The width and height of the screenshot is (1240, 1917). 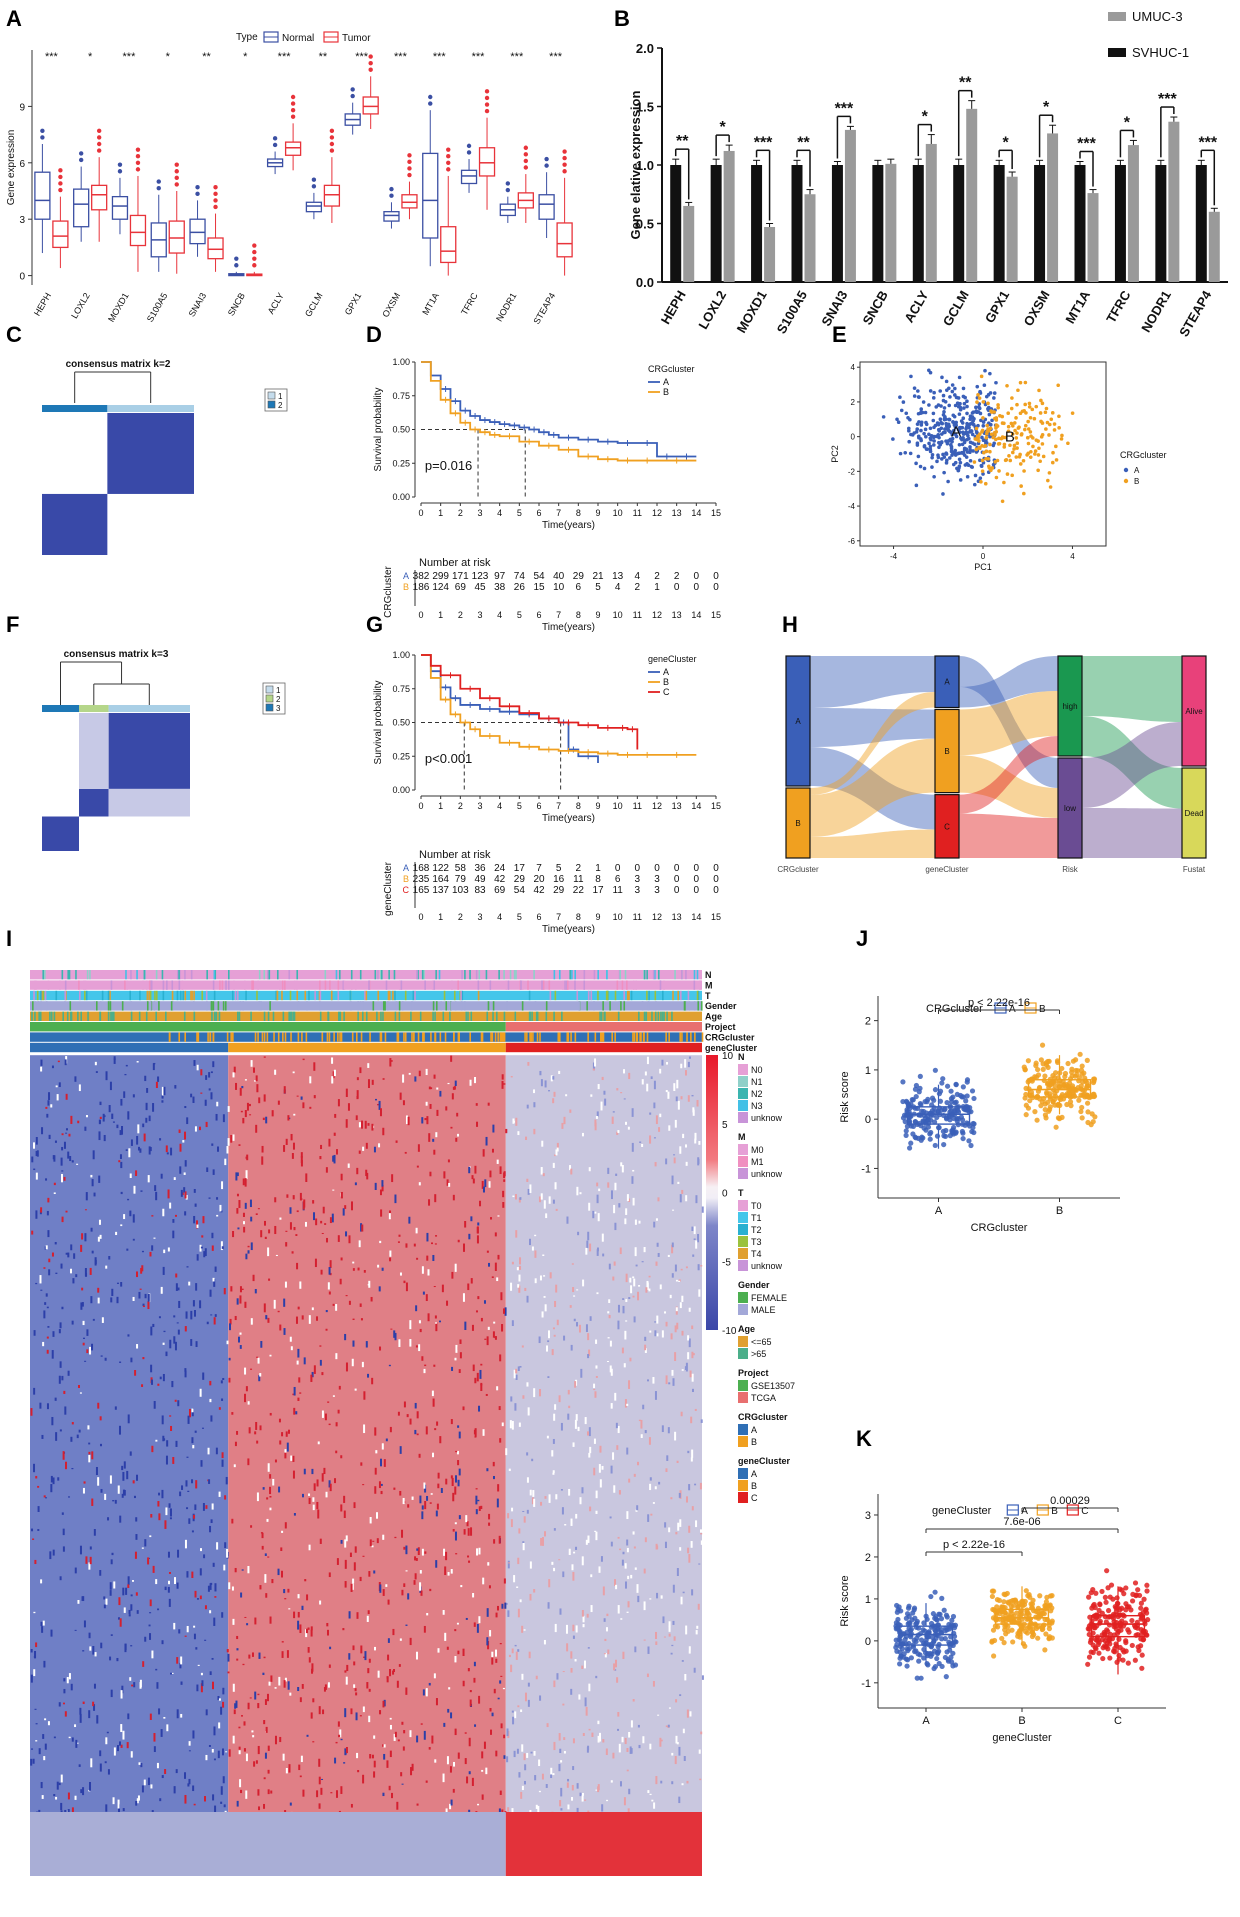 What do you see at coordinates (978, 436) in the screenshot?
I see `scatter-points` at bounding box center [978, 436].